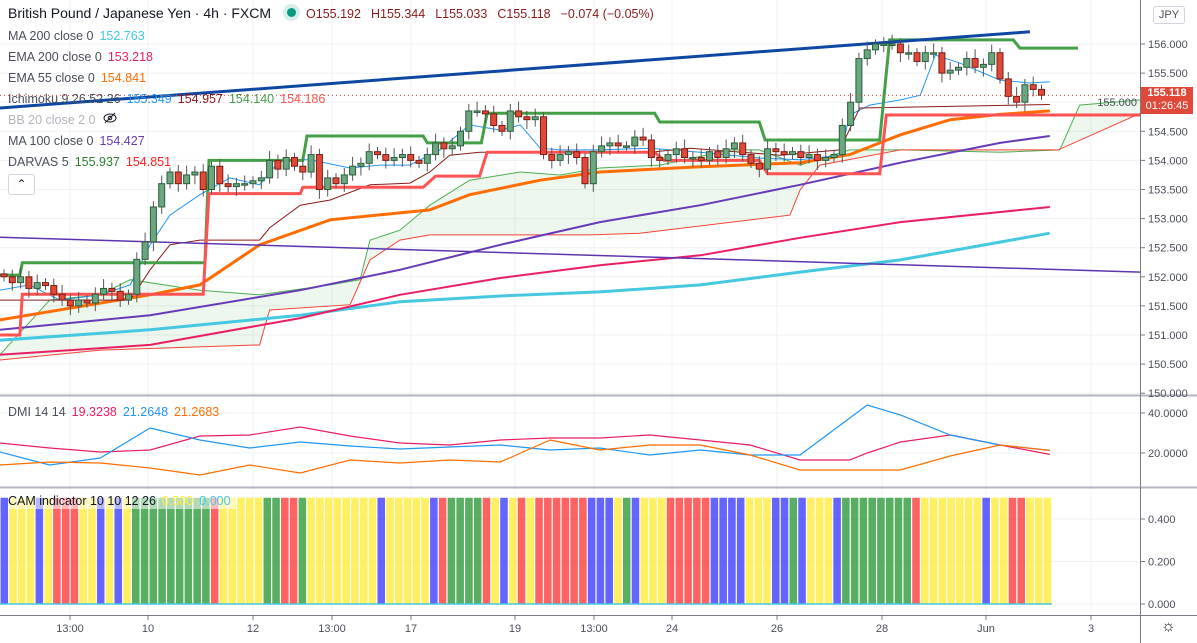  What do you see at coordinates (122, 501) in the screenshot?
I see `cam-legend: CAM indicator 10 10 12 26 0.500 0.000` at bounding box center [122, 501].